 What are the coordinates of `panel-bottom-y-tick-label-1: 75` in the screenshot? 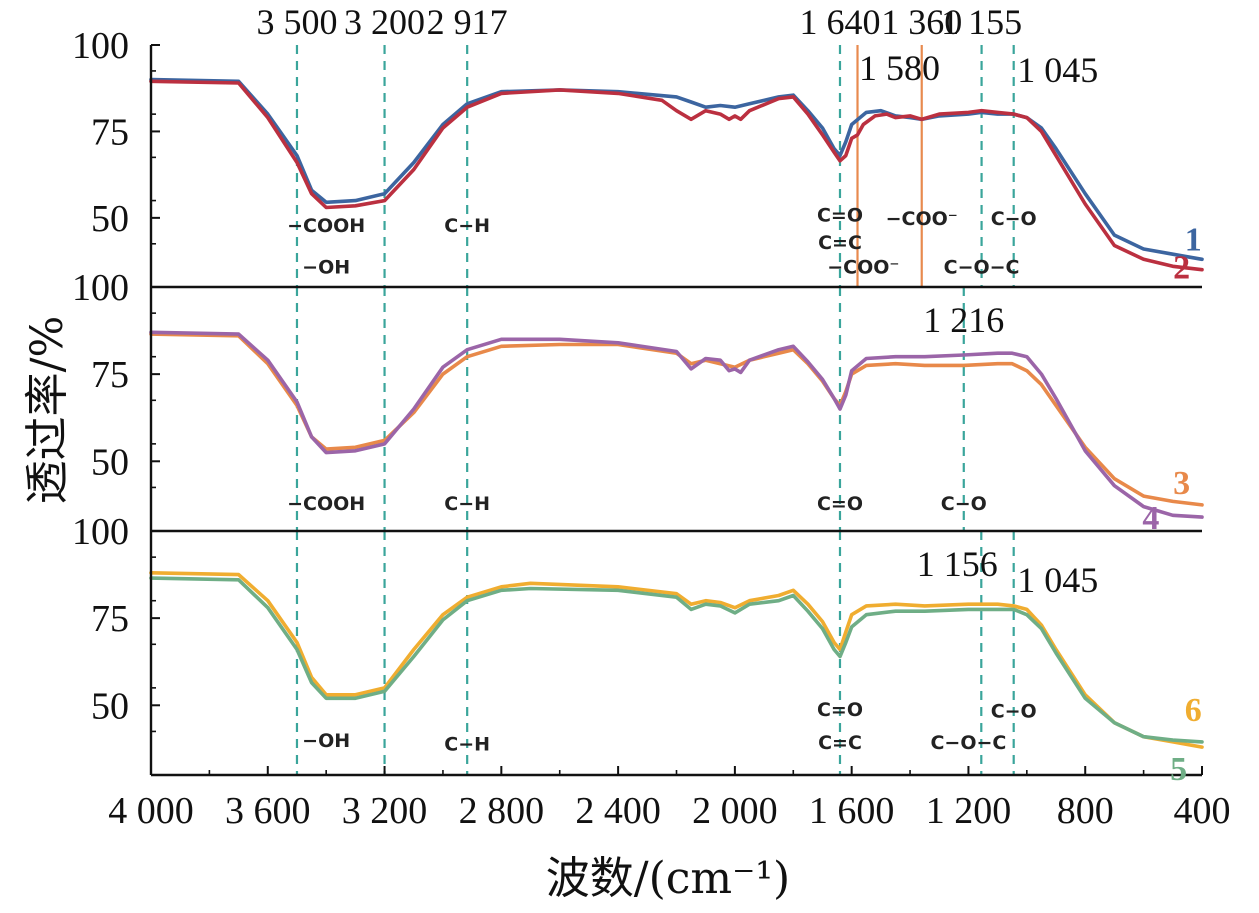 It's located at (110, 619).